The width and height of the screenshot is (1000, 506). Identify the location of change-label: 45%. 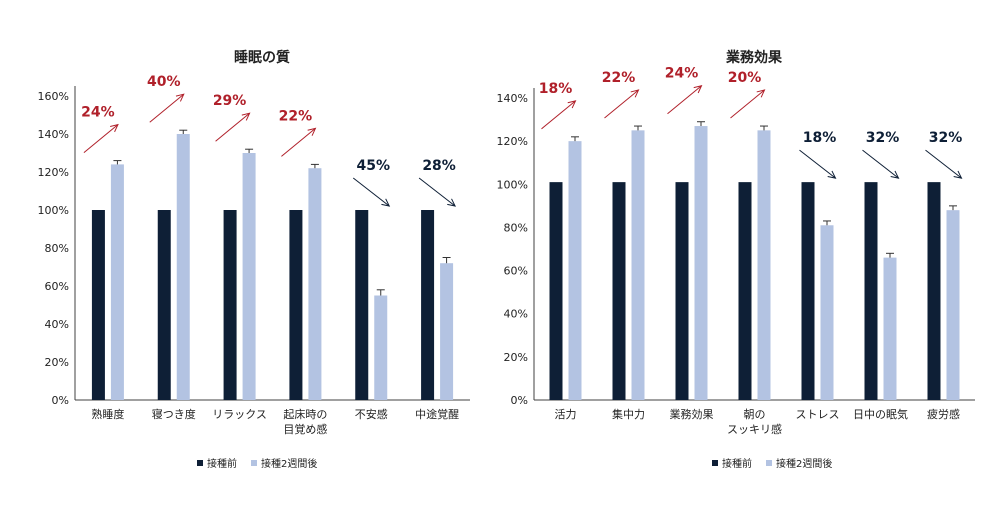
(373, 166).